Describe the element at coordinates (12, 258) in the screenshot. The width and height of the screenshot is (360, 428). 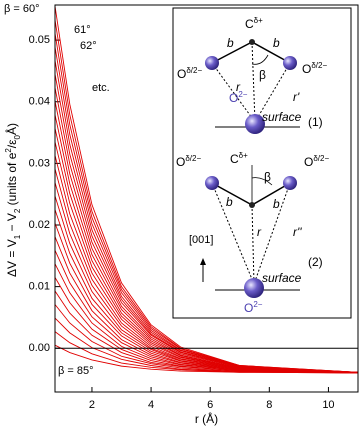
I see `y-axis-label-part: ΔV = V` at that location.